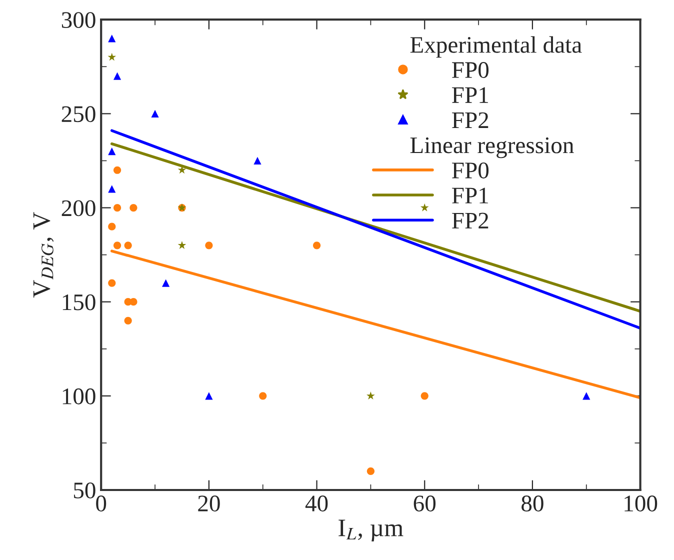 This screenshot has width=674, height=560. What do you see at coordinates (79, 208) in the screenshot?
I see `y-tick-label: 200` at bounding box center [79, 208].